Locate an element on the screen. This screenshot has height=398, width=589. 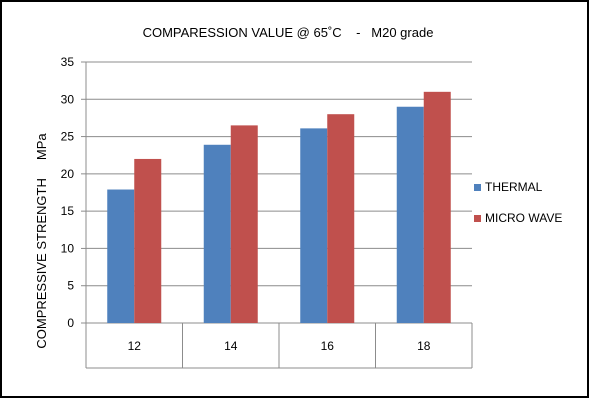
x-category-table: 12 14 16 18 is located at coordinates (279, 346).